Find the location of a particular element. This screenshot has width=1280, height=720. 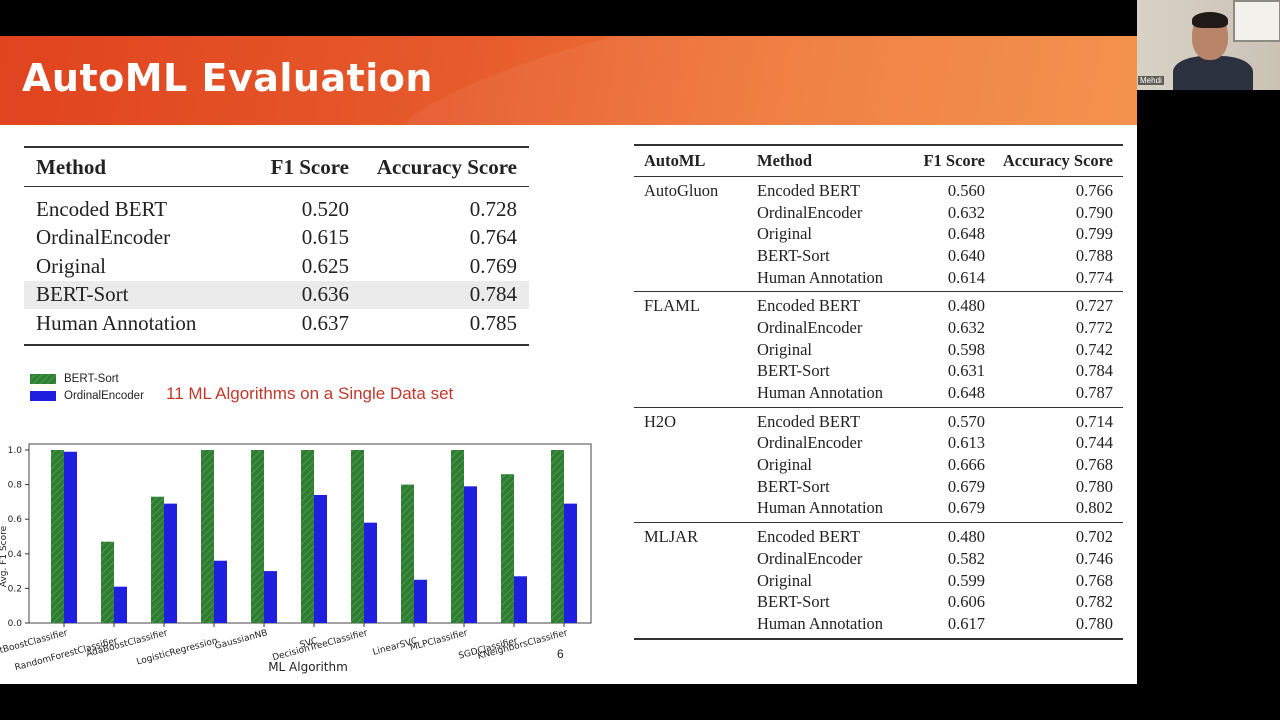

legend-swatch-bert-sort is located at coordinates (43, 378).